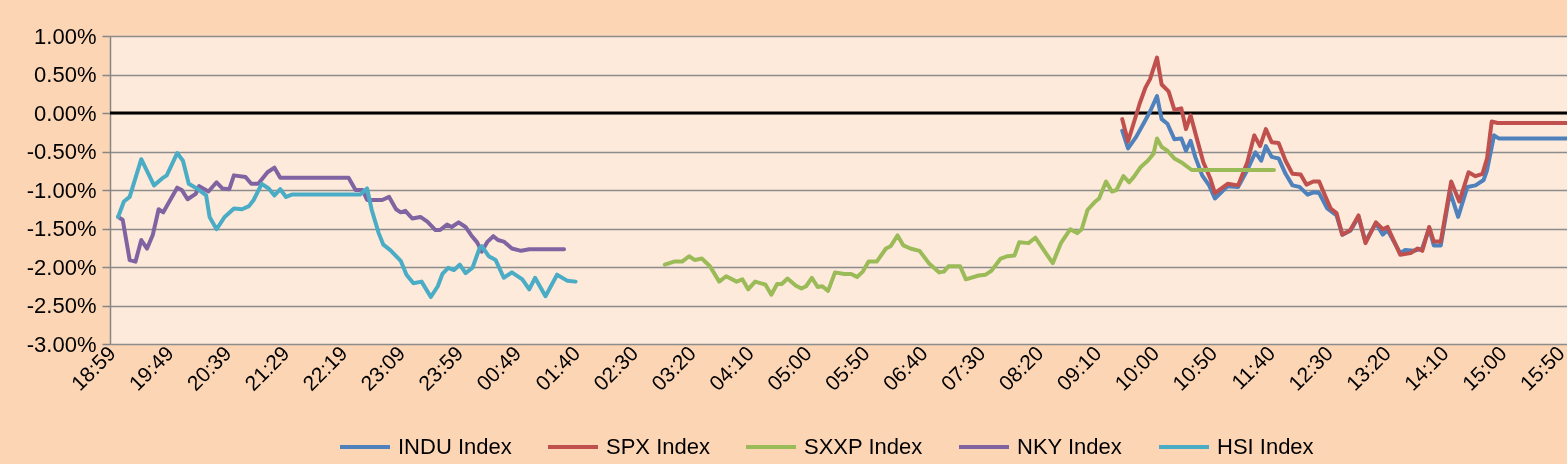 The image size is (1567, 464). What do you see at coordinates (65, 74) in the screenshot?
I see `y-tick-label: 0.50%` at bounding box center [65, 74].